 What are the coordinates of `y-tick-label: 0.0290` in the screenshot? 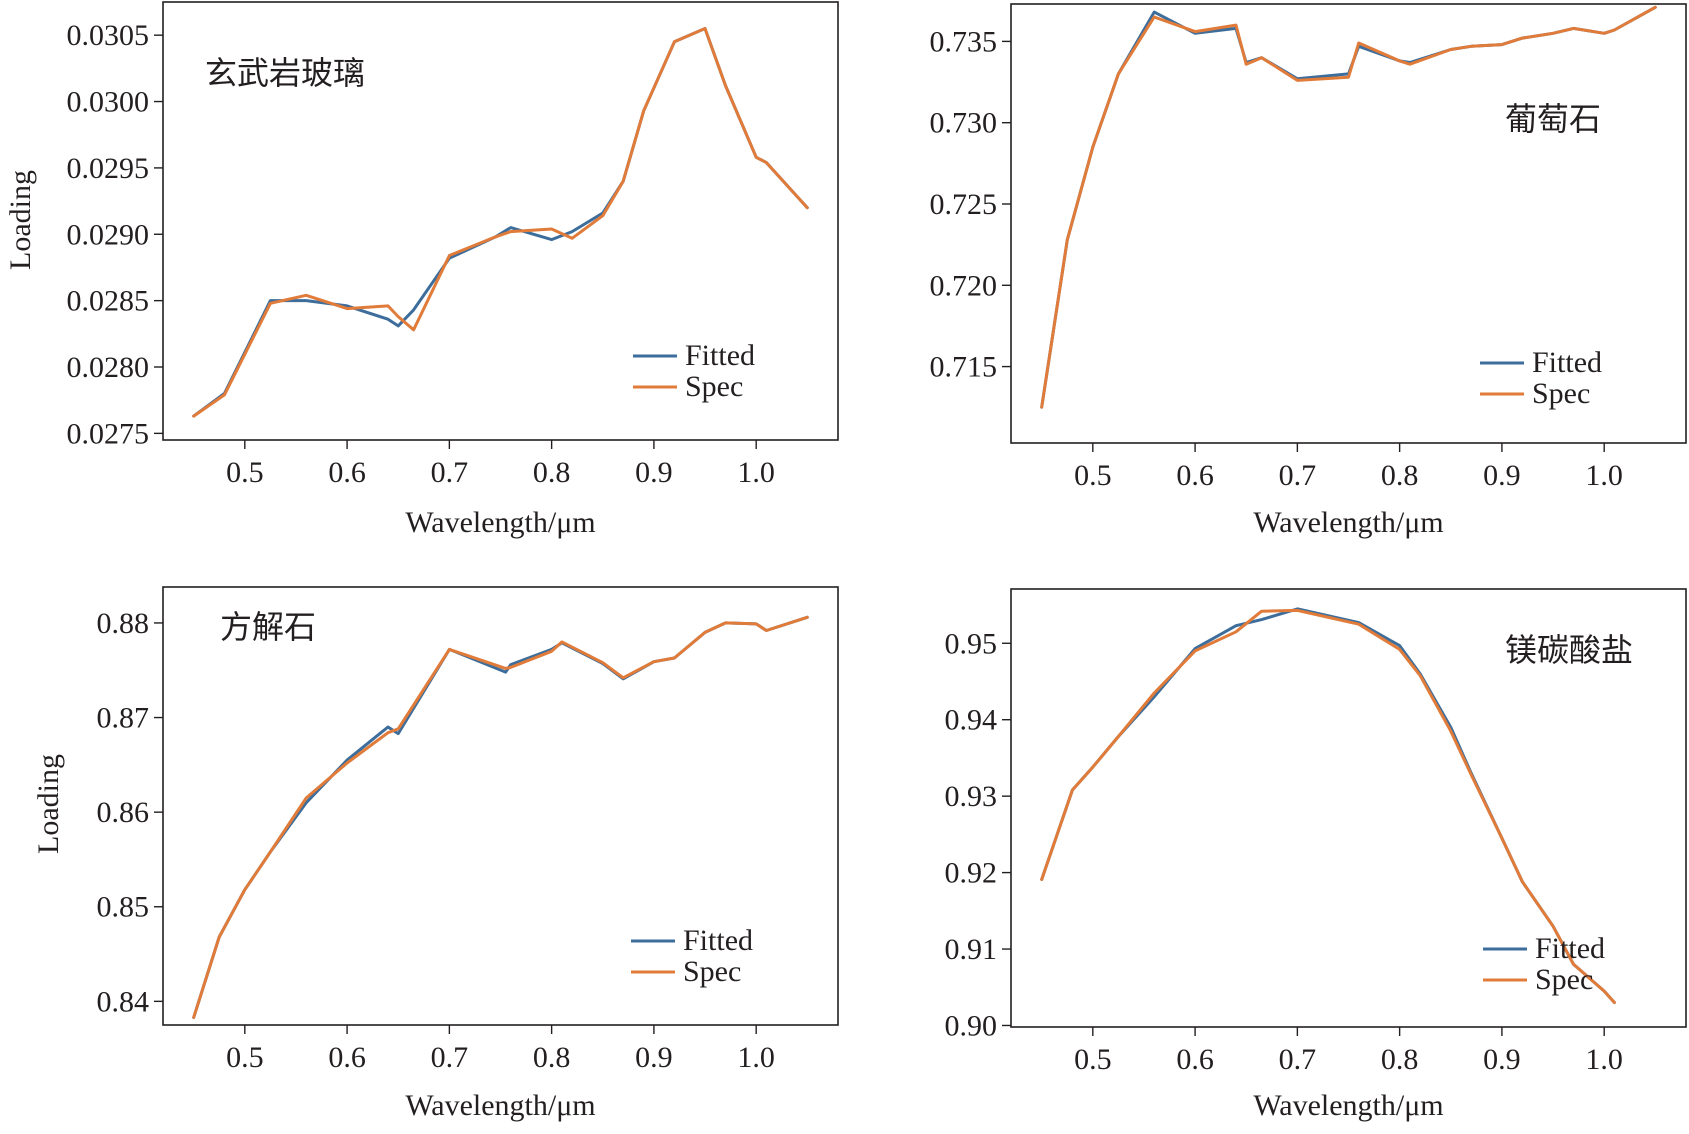 It's located at (108, 234).